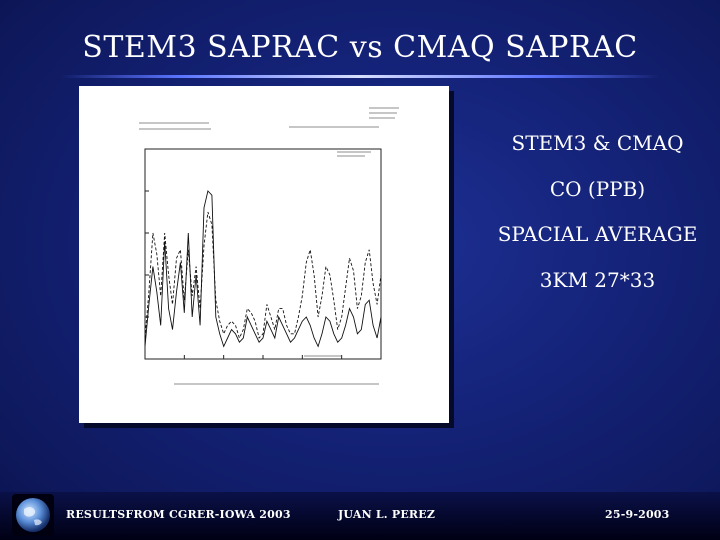 The image size is (720, 540). I want to click on side-item-models: STEM3 & CMAQ, so click(597, 143).